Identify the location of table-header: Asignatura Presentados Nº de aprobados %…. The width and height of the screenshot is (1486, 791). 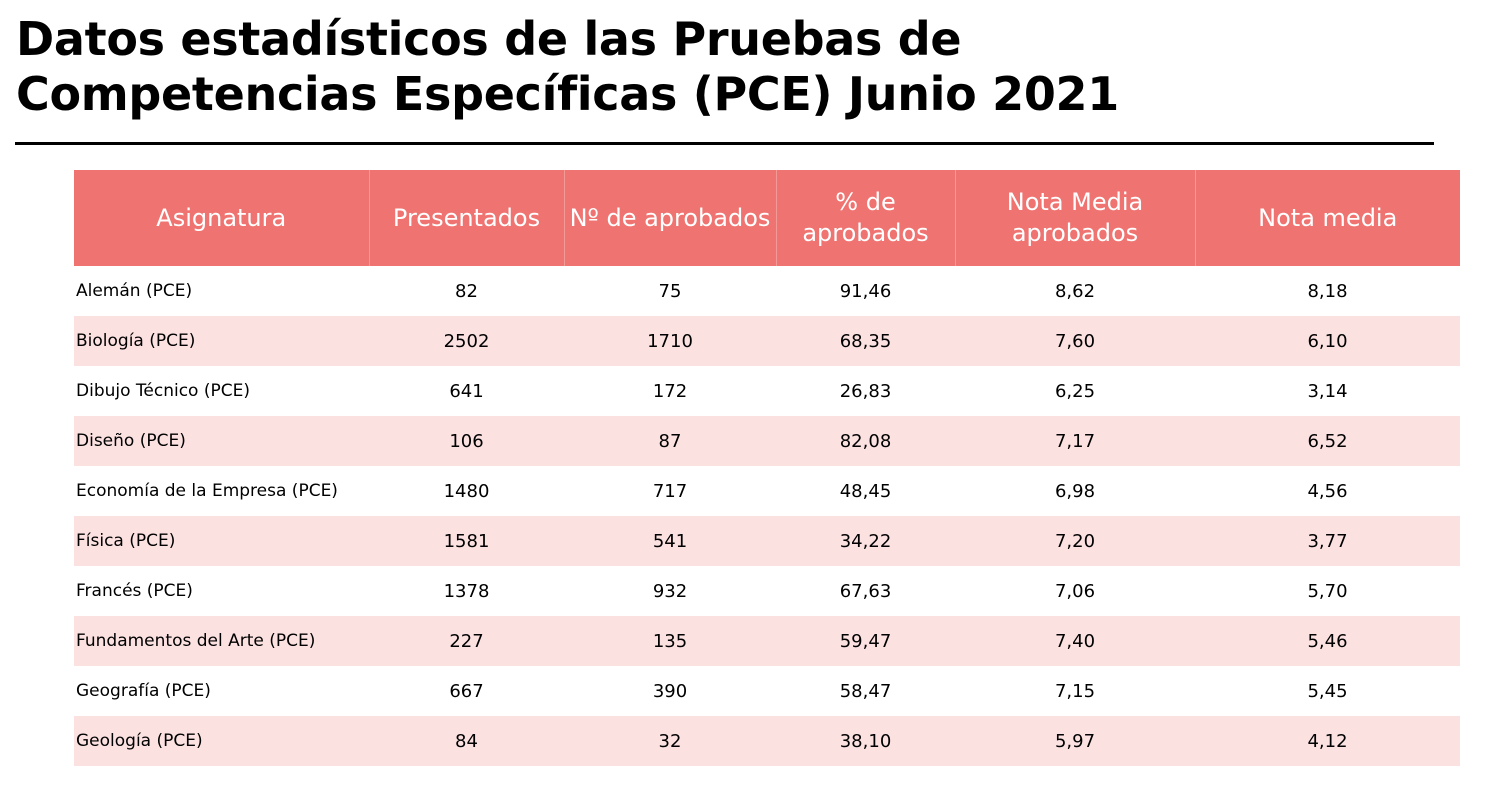
(767, 218).